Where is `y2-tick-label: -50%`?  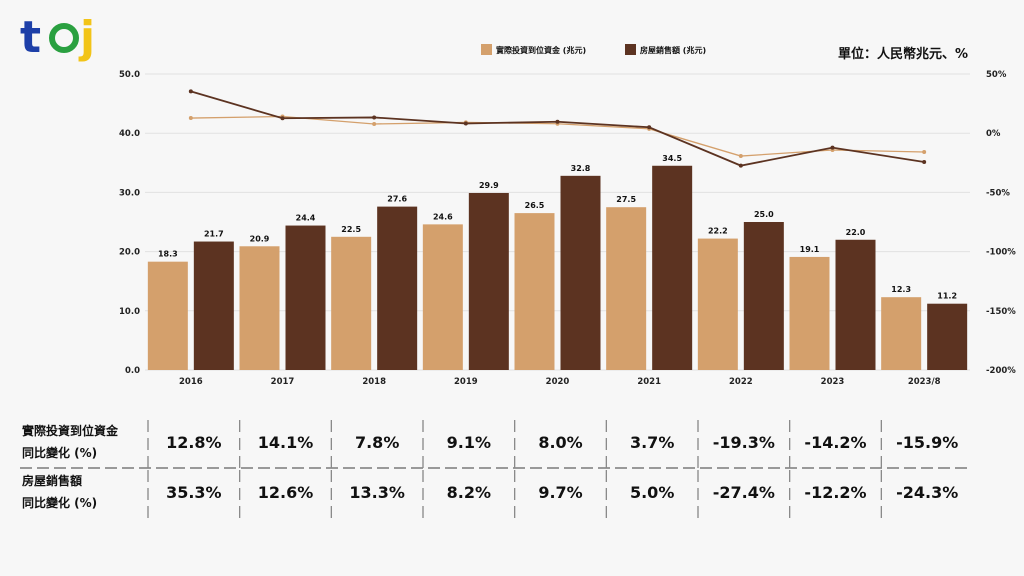
y2-tick-label: -50% is located at coordinates (998, 193).